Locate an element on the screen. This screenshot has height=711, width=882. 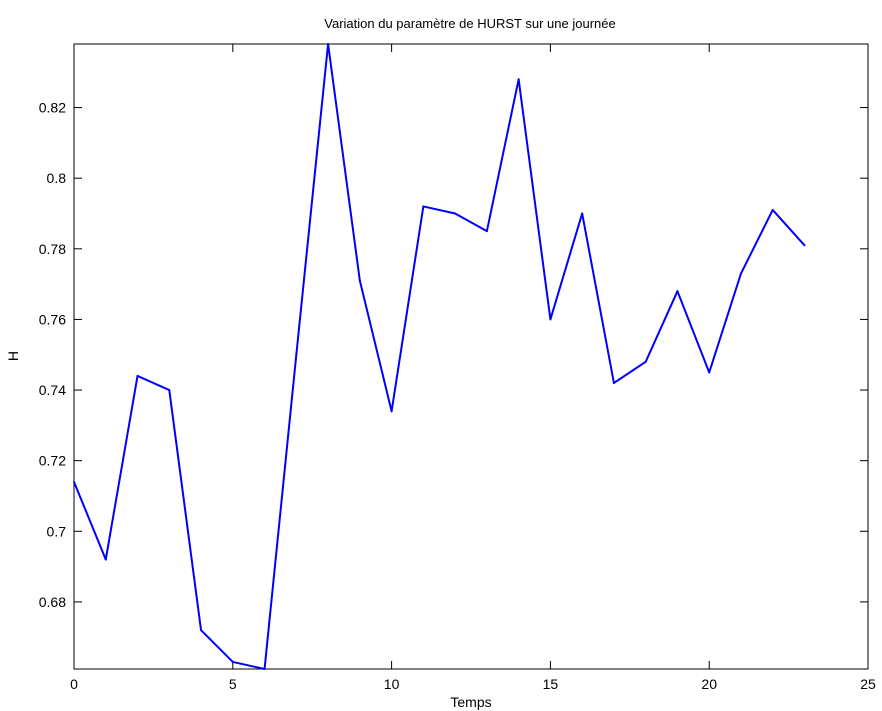
y-tick-label: 0.76 is located at coordinates (52, 319).